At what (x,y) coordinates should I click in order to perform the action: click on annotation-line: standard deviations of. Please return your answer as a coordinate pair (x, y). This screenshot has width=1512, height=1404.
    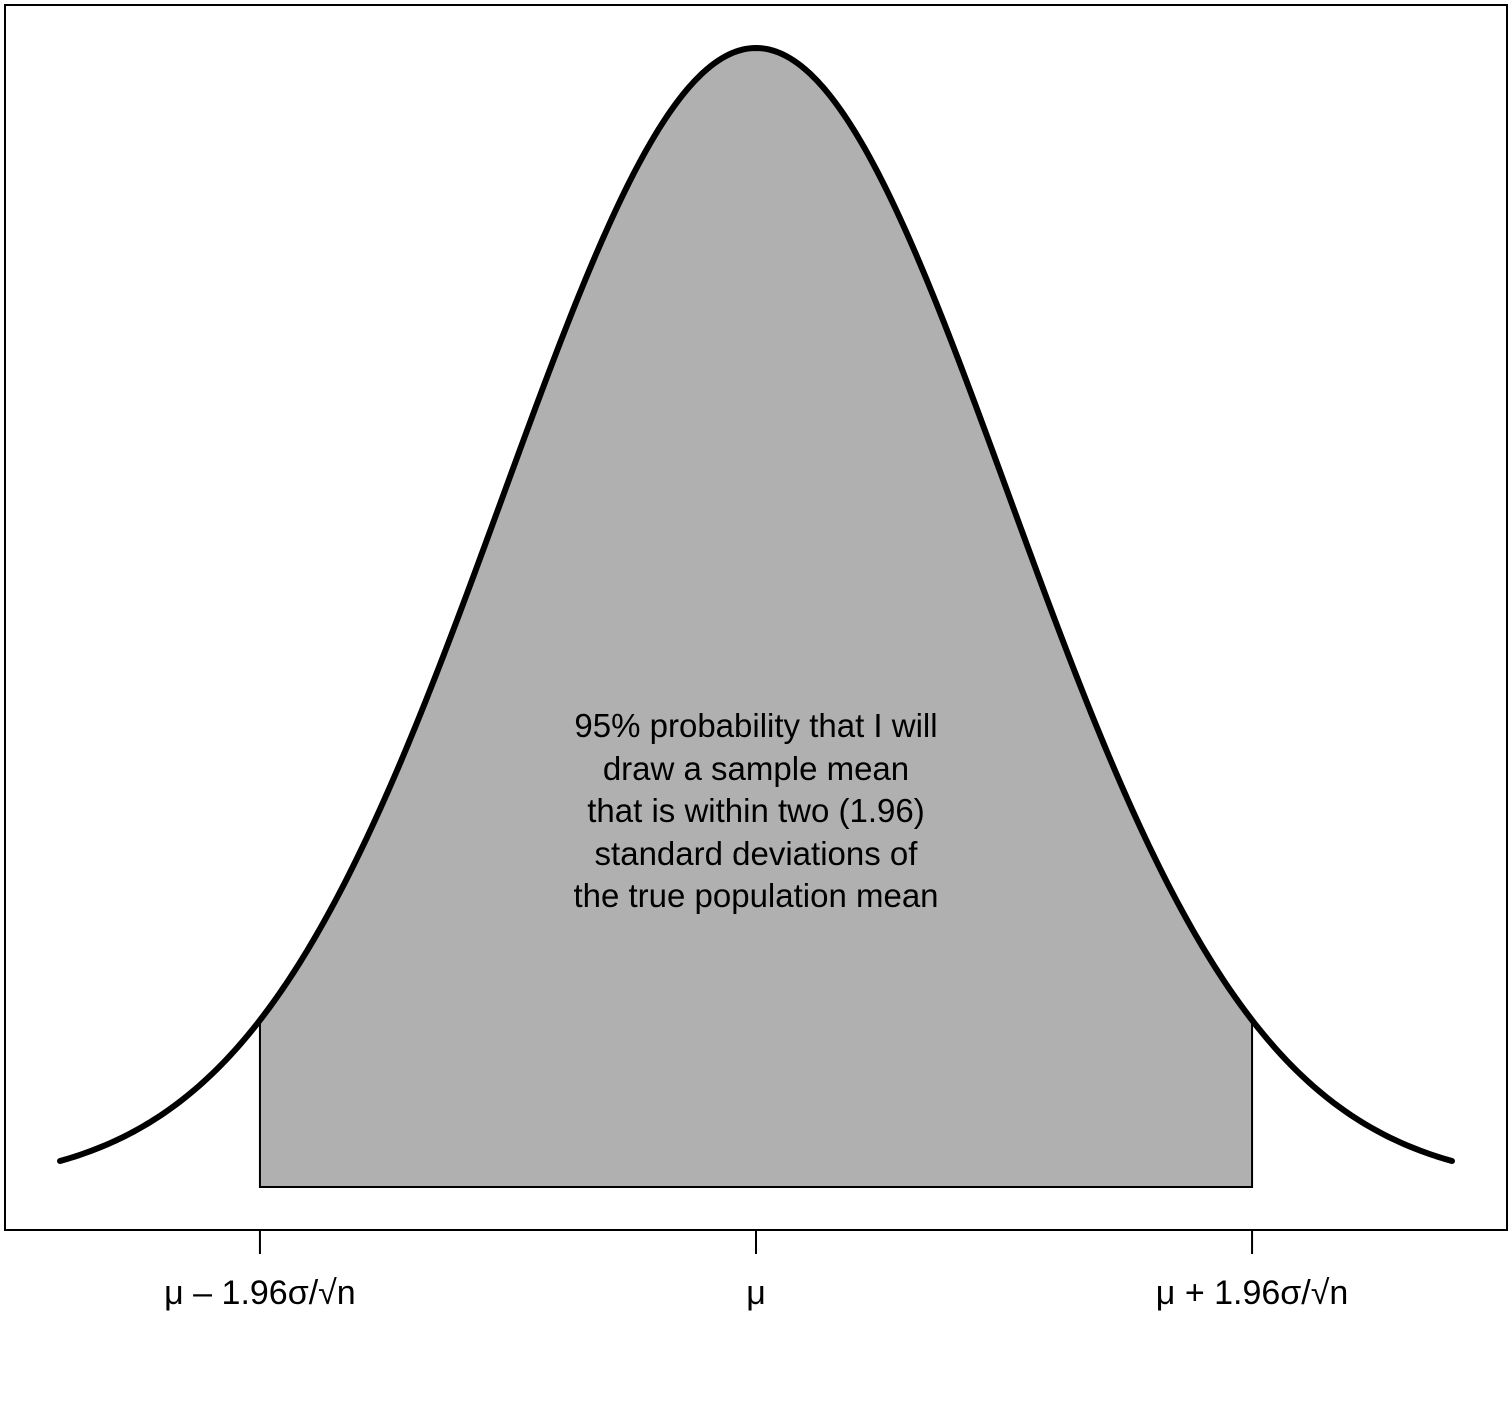
    Looking at the image, I should click on (757, 853).